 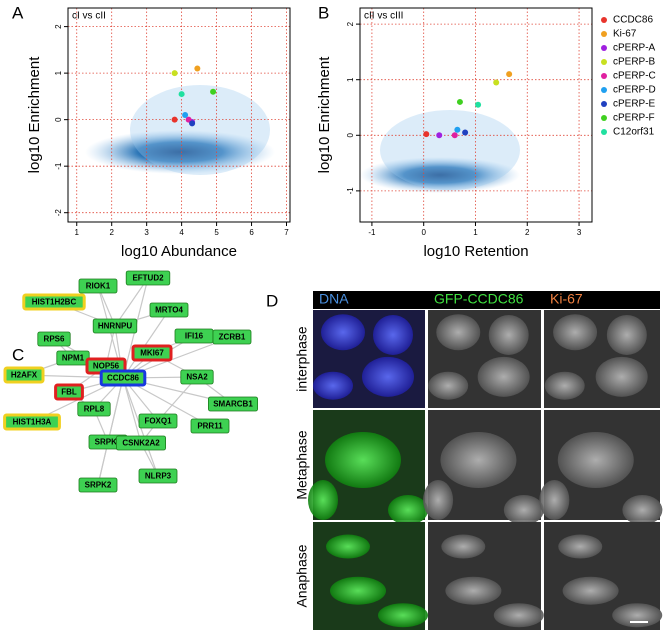 What do you see at coordinates (158, 476) in the screenshot?
I see `node-label: NLRP3` at bounding box center [158, 476].